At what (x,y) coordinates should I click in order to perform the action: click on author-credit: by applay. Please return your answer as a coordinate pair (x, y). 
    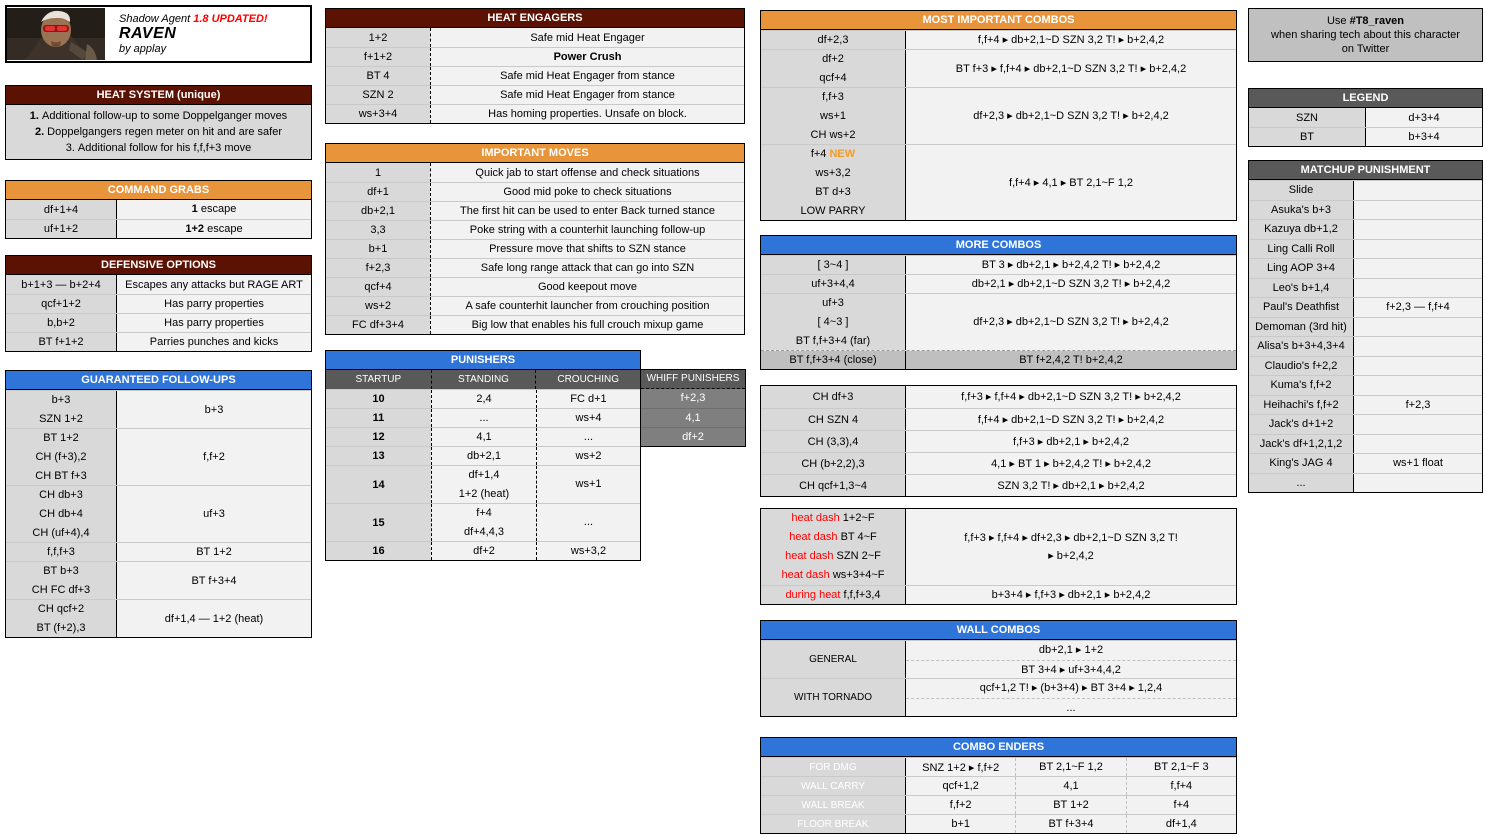
    Looking at the image, I should click on (143, 49).